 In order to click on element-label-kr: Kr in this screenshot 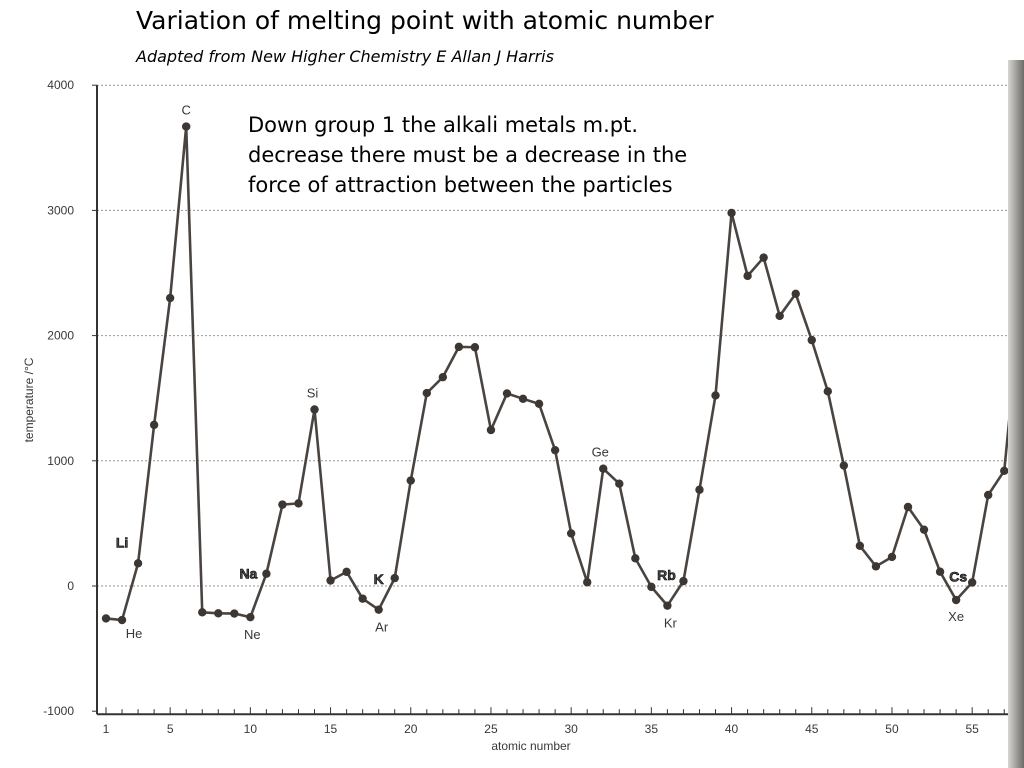, I will do `click(671, 623)`.